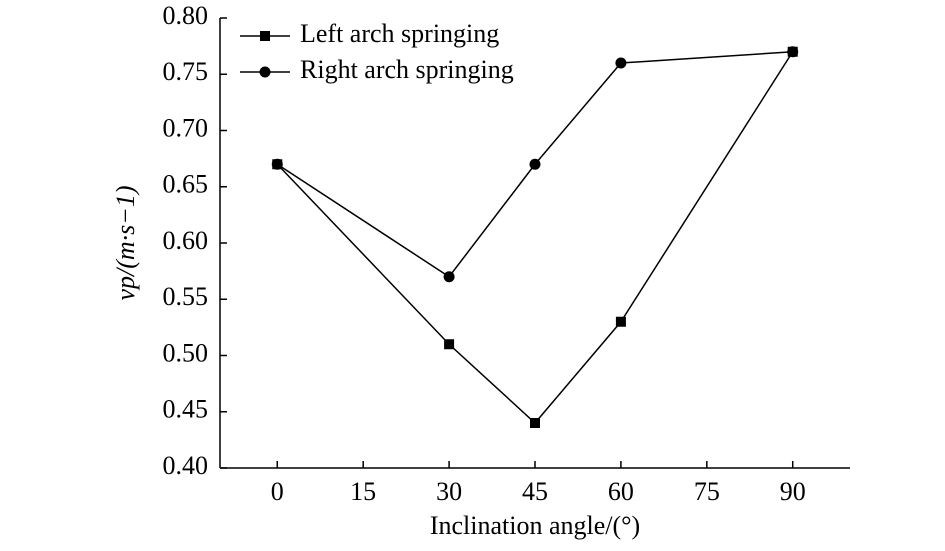  What do you see at coordinates (186, 240) in the screenshot?
I see `y-tick-label: 0.60` at bounding box center [186, 240].